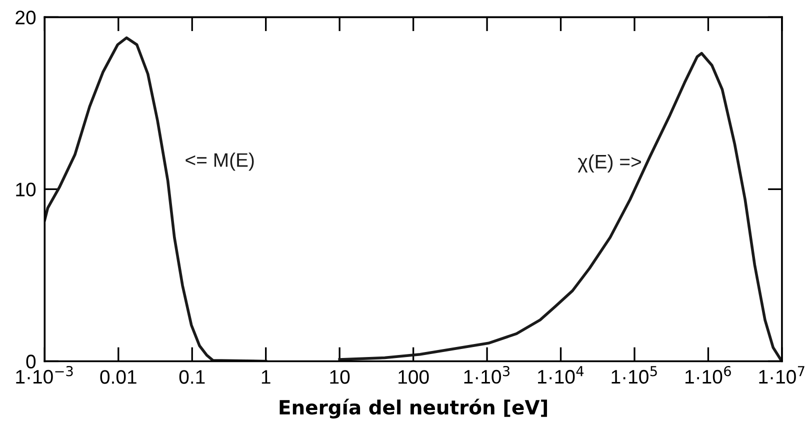  Describe the element at coordinates (118, 377) in the screenshot. I see `x-tick-label: 0.01` at that location.